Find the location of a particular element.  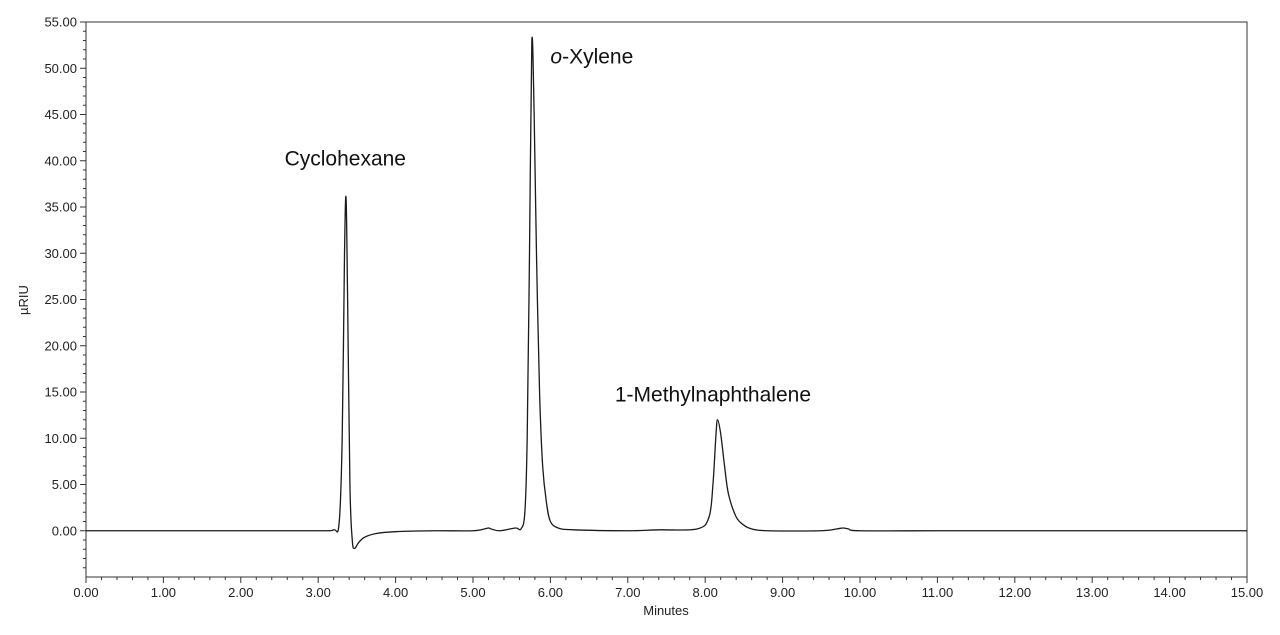

y-tick-label: 15.00 is located at coordinates (60, 392).